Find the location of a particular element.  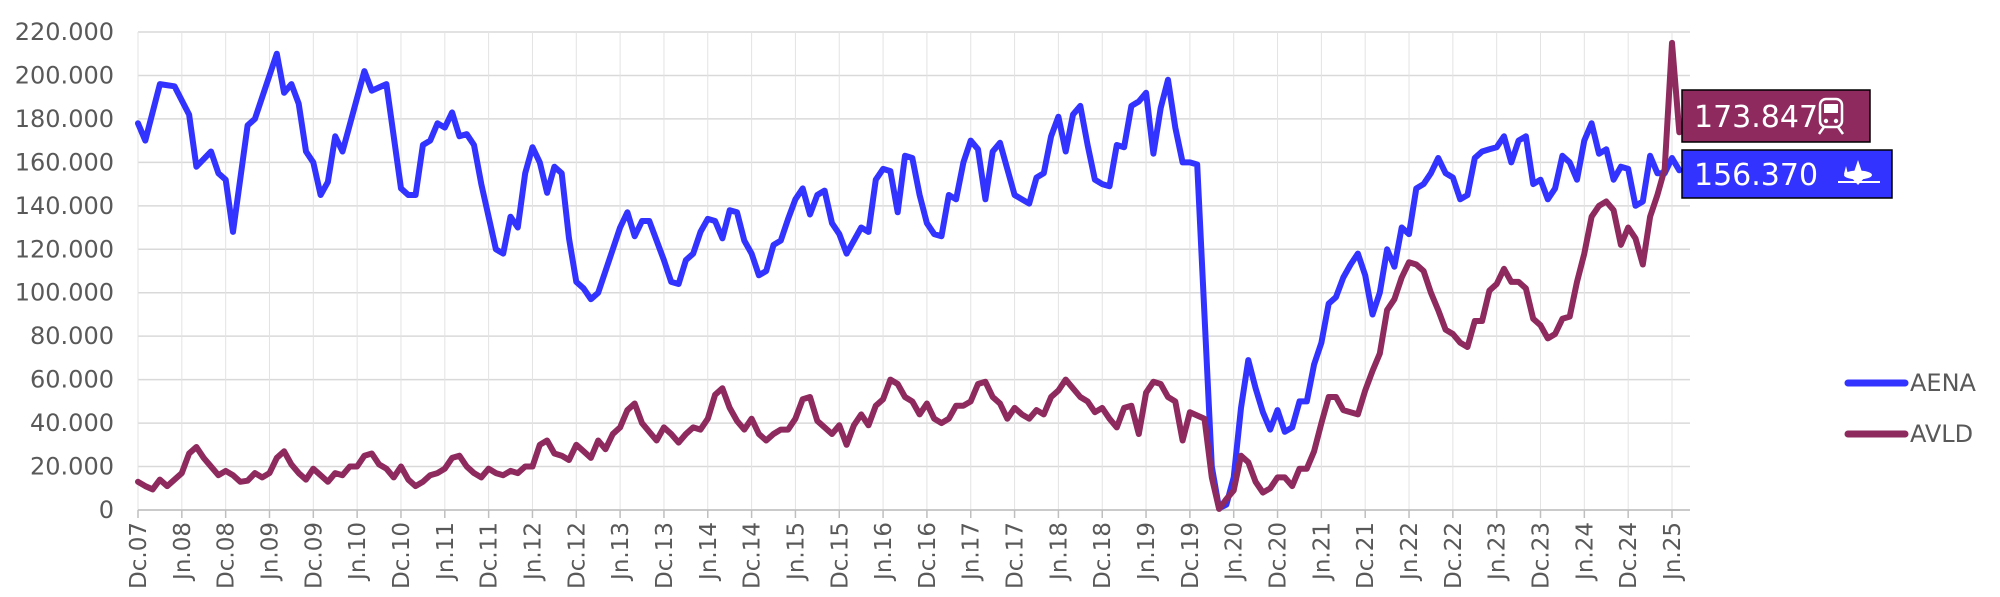

x-tick-label: Dc.23 is located at coordinates (1542, 555).